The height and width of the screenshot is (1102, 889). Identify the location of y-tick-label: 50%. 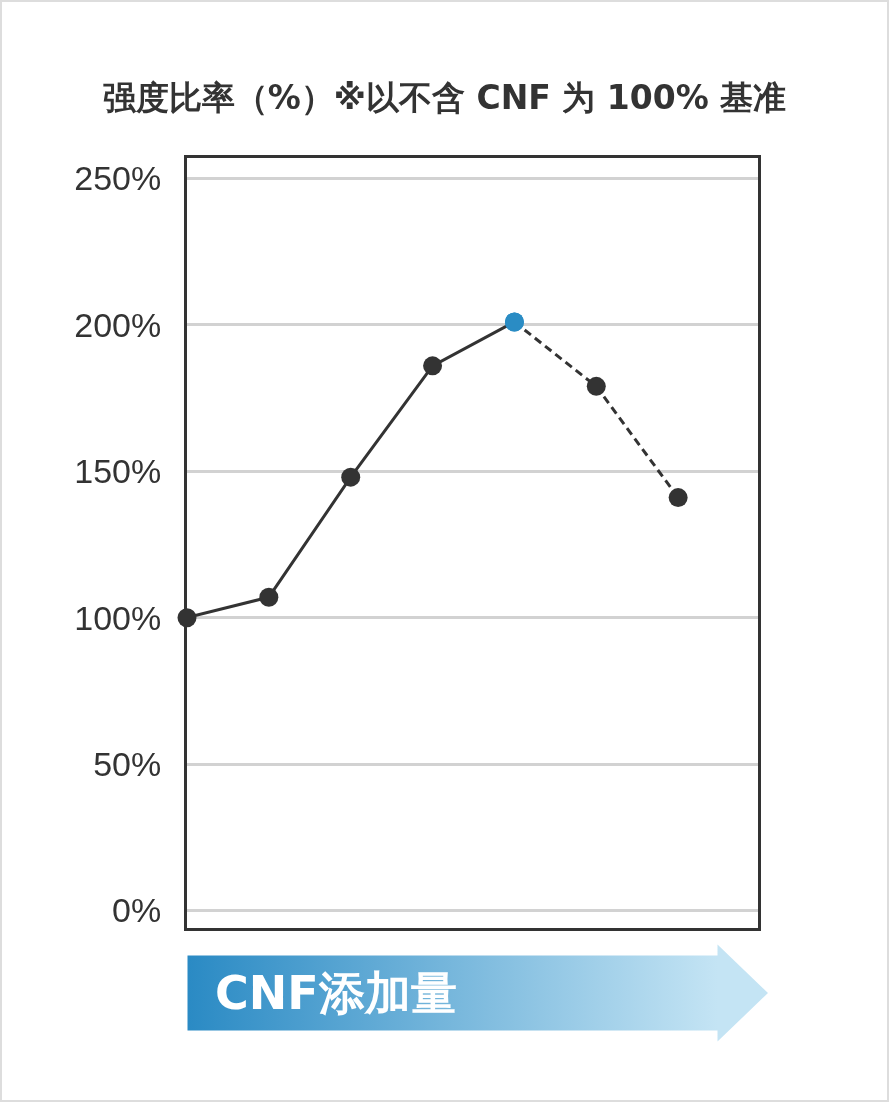
(127, 763).